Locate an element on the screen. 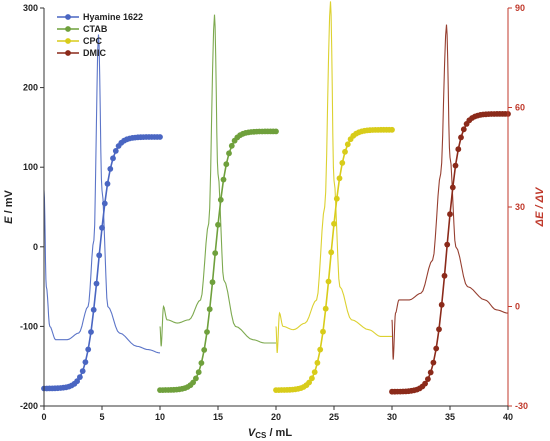 This screenshot has height=441, width=550. y-left-tick-label: 300 is located at coordinates (30, 8).